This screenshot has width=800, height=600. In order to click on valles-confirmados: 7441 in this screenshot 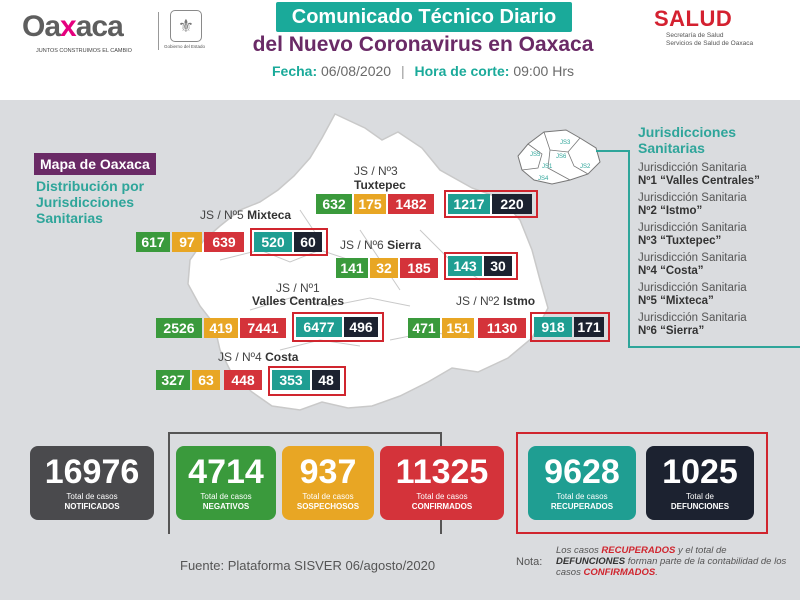, I will do `click(263, 328)`.